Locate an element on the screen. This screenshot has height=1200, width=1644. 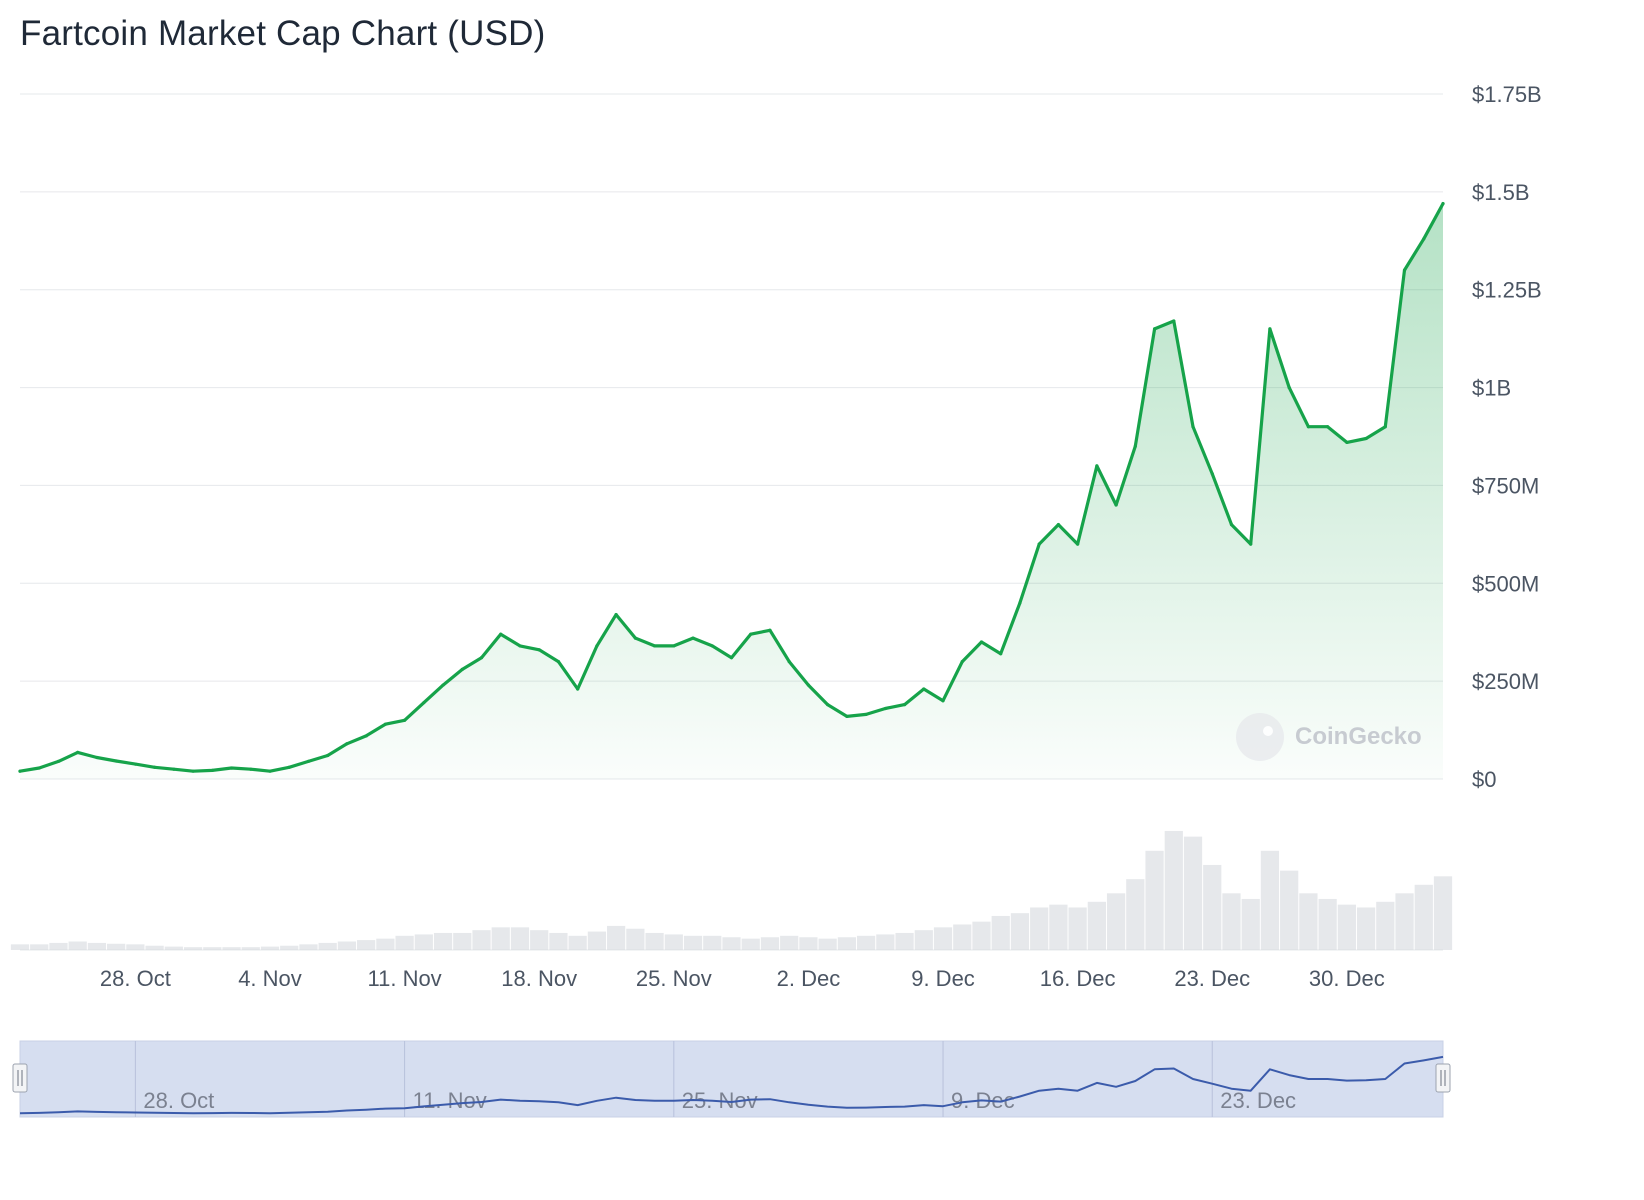
y-axis-labels: $0 $250M $500M $750M $1B $1.25B $1.5B $1.75B is located at coordinates (1507, 437).